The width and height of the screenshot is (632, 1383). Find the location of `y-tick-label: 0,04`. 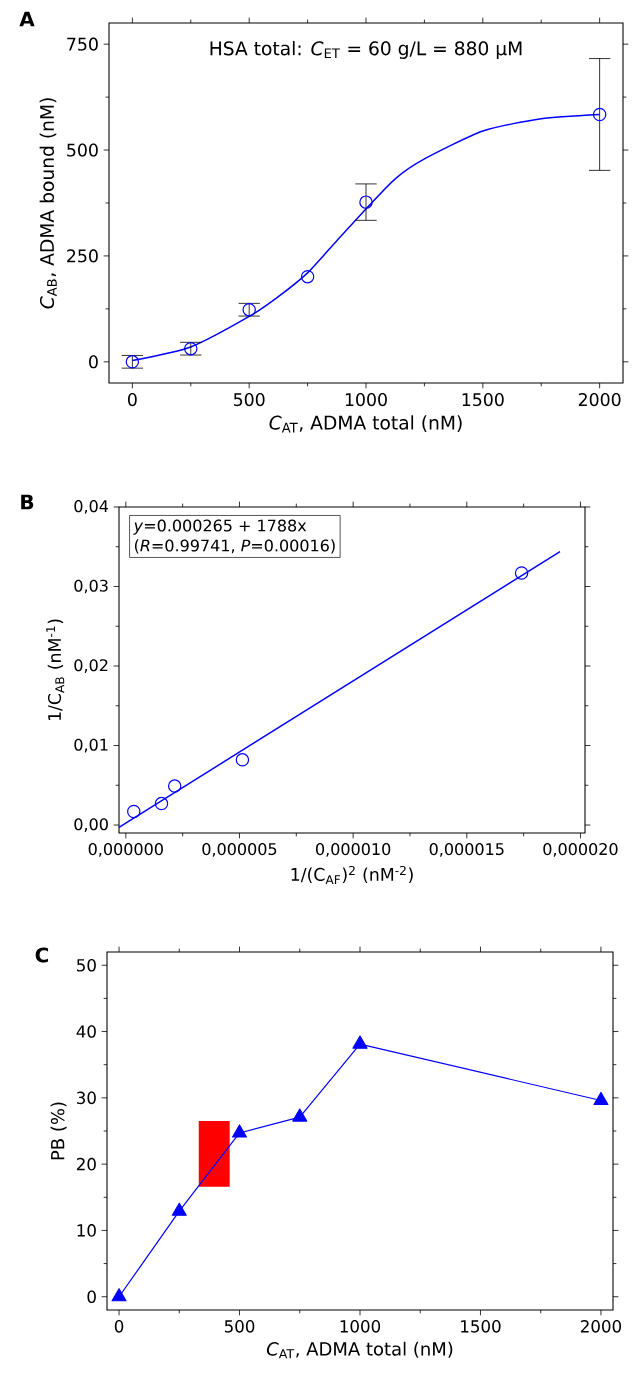

y-tick-label: 0,04 is located at coordinates (91, 507).